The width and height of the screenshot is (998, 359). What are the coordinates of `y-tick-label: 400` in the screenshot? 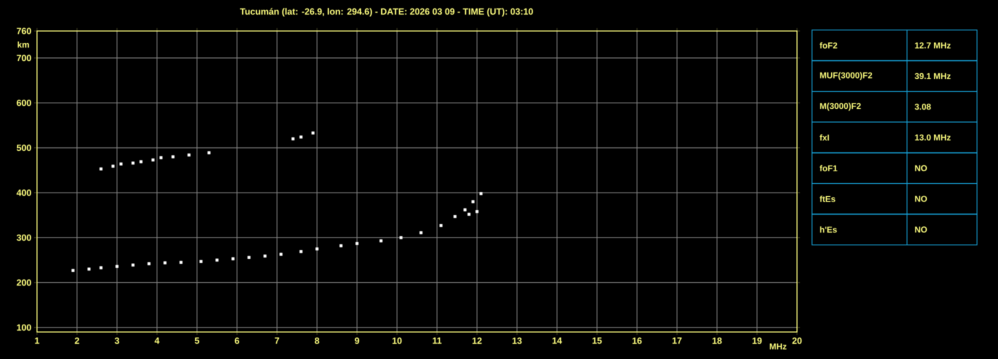 It's located at (24, 193).